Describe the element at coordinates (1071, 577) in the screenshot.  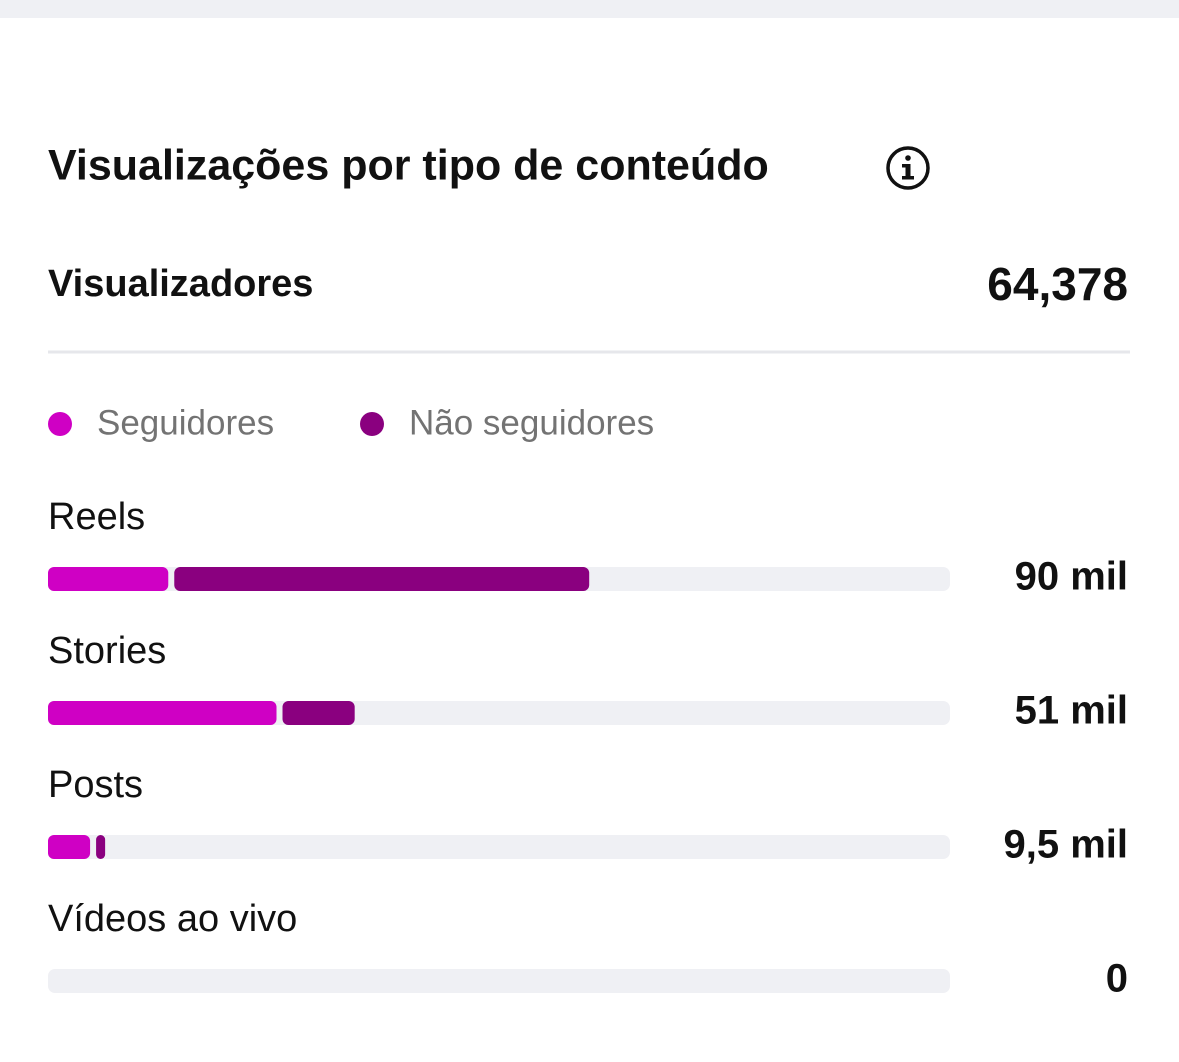
I see `total-label: 90 mil` at that location.